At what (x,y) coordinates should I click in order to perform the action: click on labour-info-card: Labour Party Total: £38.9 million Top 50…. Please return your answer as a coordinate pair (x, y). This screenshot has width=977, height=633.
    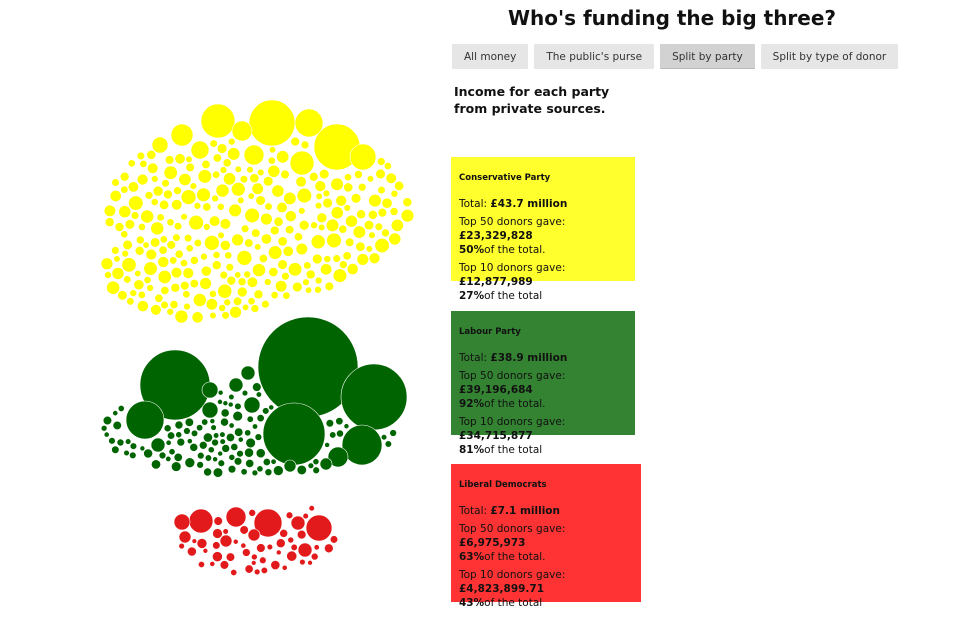
    Looking at the image, I should click on (543, 383).